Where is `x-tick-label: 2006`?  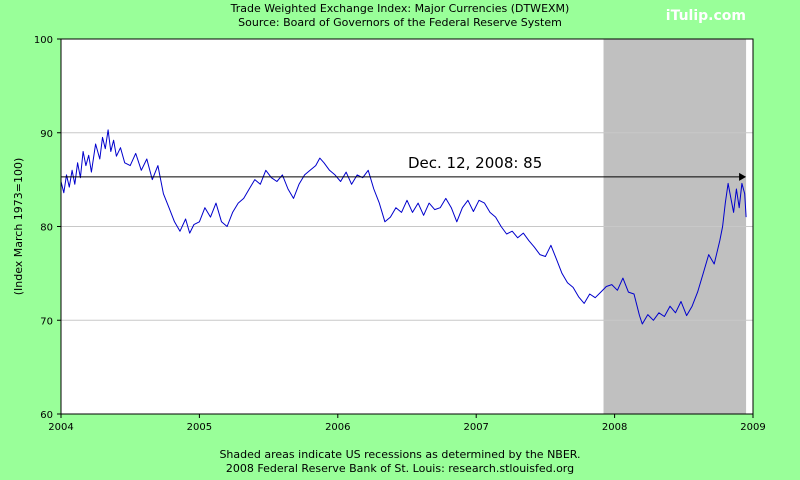 x-tick-label: 2006 is located at coordinates (337, 427).